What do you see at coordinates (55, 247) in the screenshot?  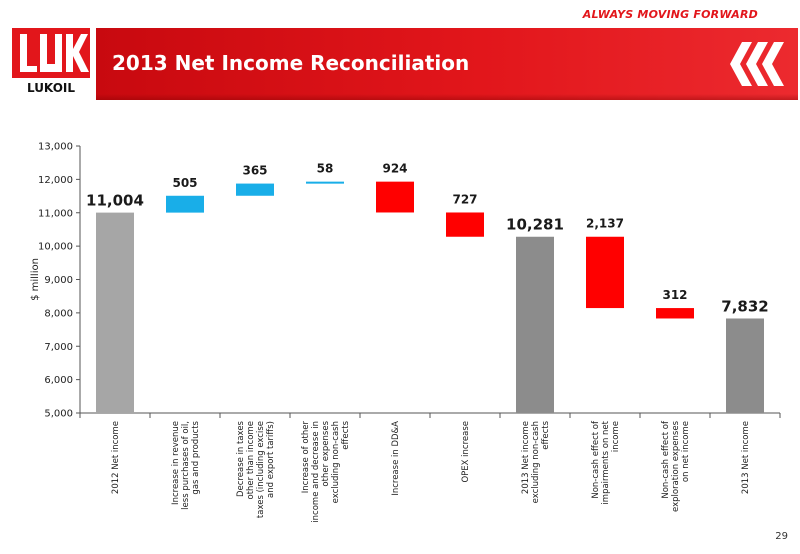 I see `y-tick-label: 10,000` at bounding box center [55, 247].